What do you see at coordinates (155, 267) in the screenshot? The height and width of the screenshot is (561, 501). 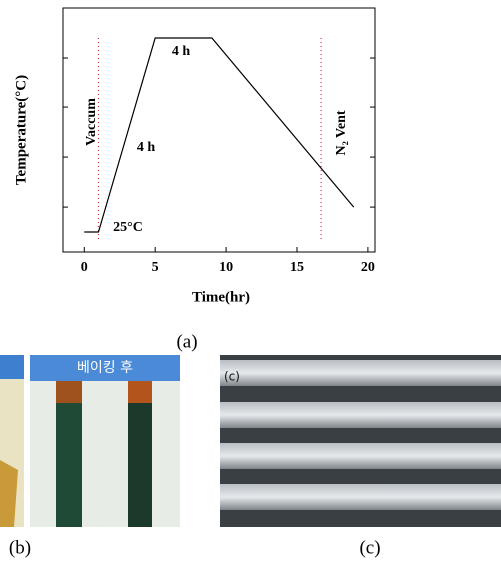 I see `x-tick-label: 5` at bounding box center [155, 267].